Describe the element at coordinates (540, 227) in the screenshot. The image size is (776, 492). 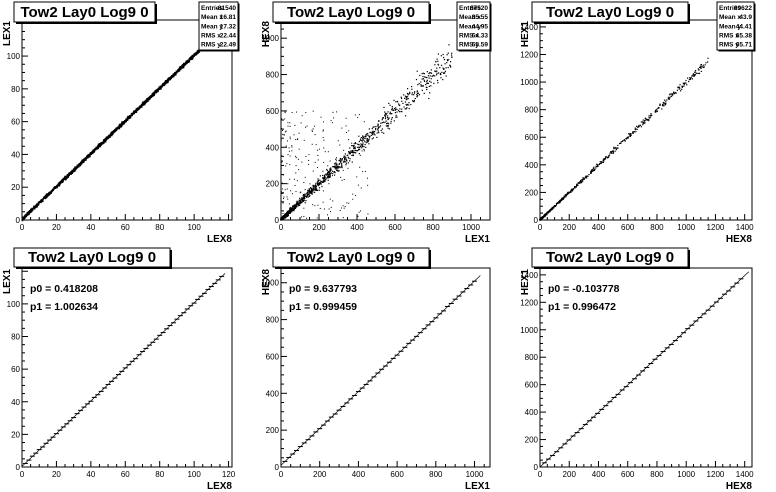
I see `x-tick-label: 0` at that location.